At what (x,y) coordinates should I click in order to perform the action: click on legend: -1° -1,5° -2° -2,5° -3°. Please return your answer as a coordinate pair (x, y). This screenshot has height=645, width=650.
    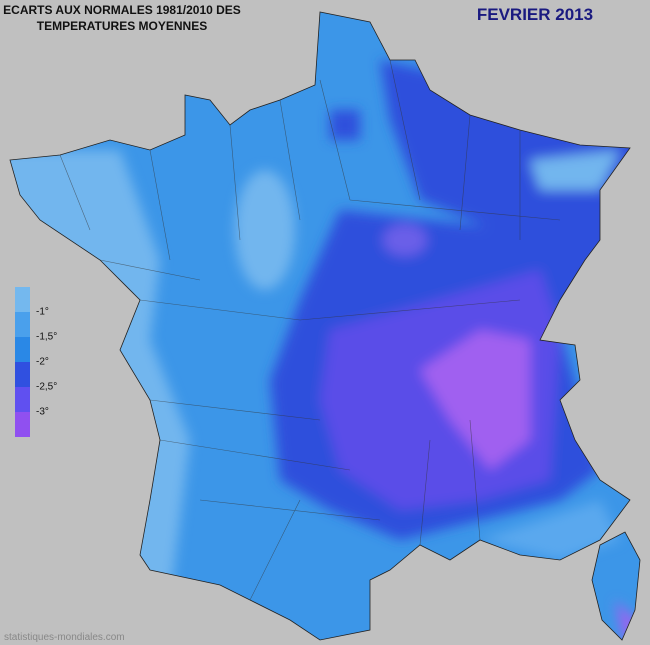
    Looking at the image, I should click on (36, 362).